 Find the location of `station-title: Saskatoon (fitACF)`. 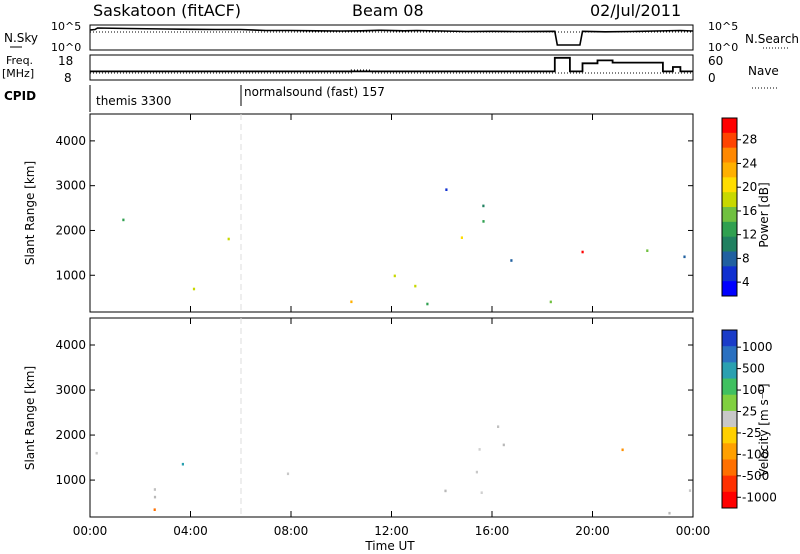

station-title: Saskatoon (fitACF) is located at coordinates (167, 10).